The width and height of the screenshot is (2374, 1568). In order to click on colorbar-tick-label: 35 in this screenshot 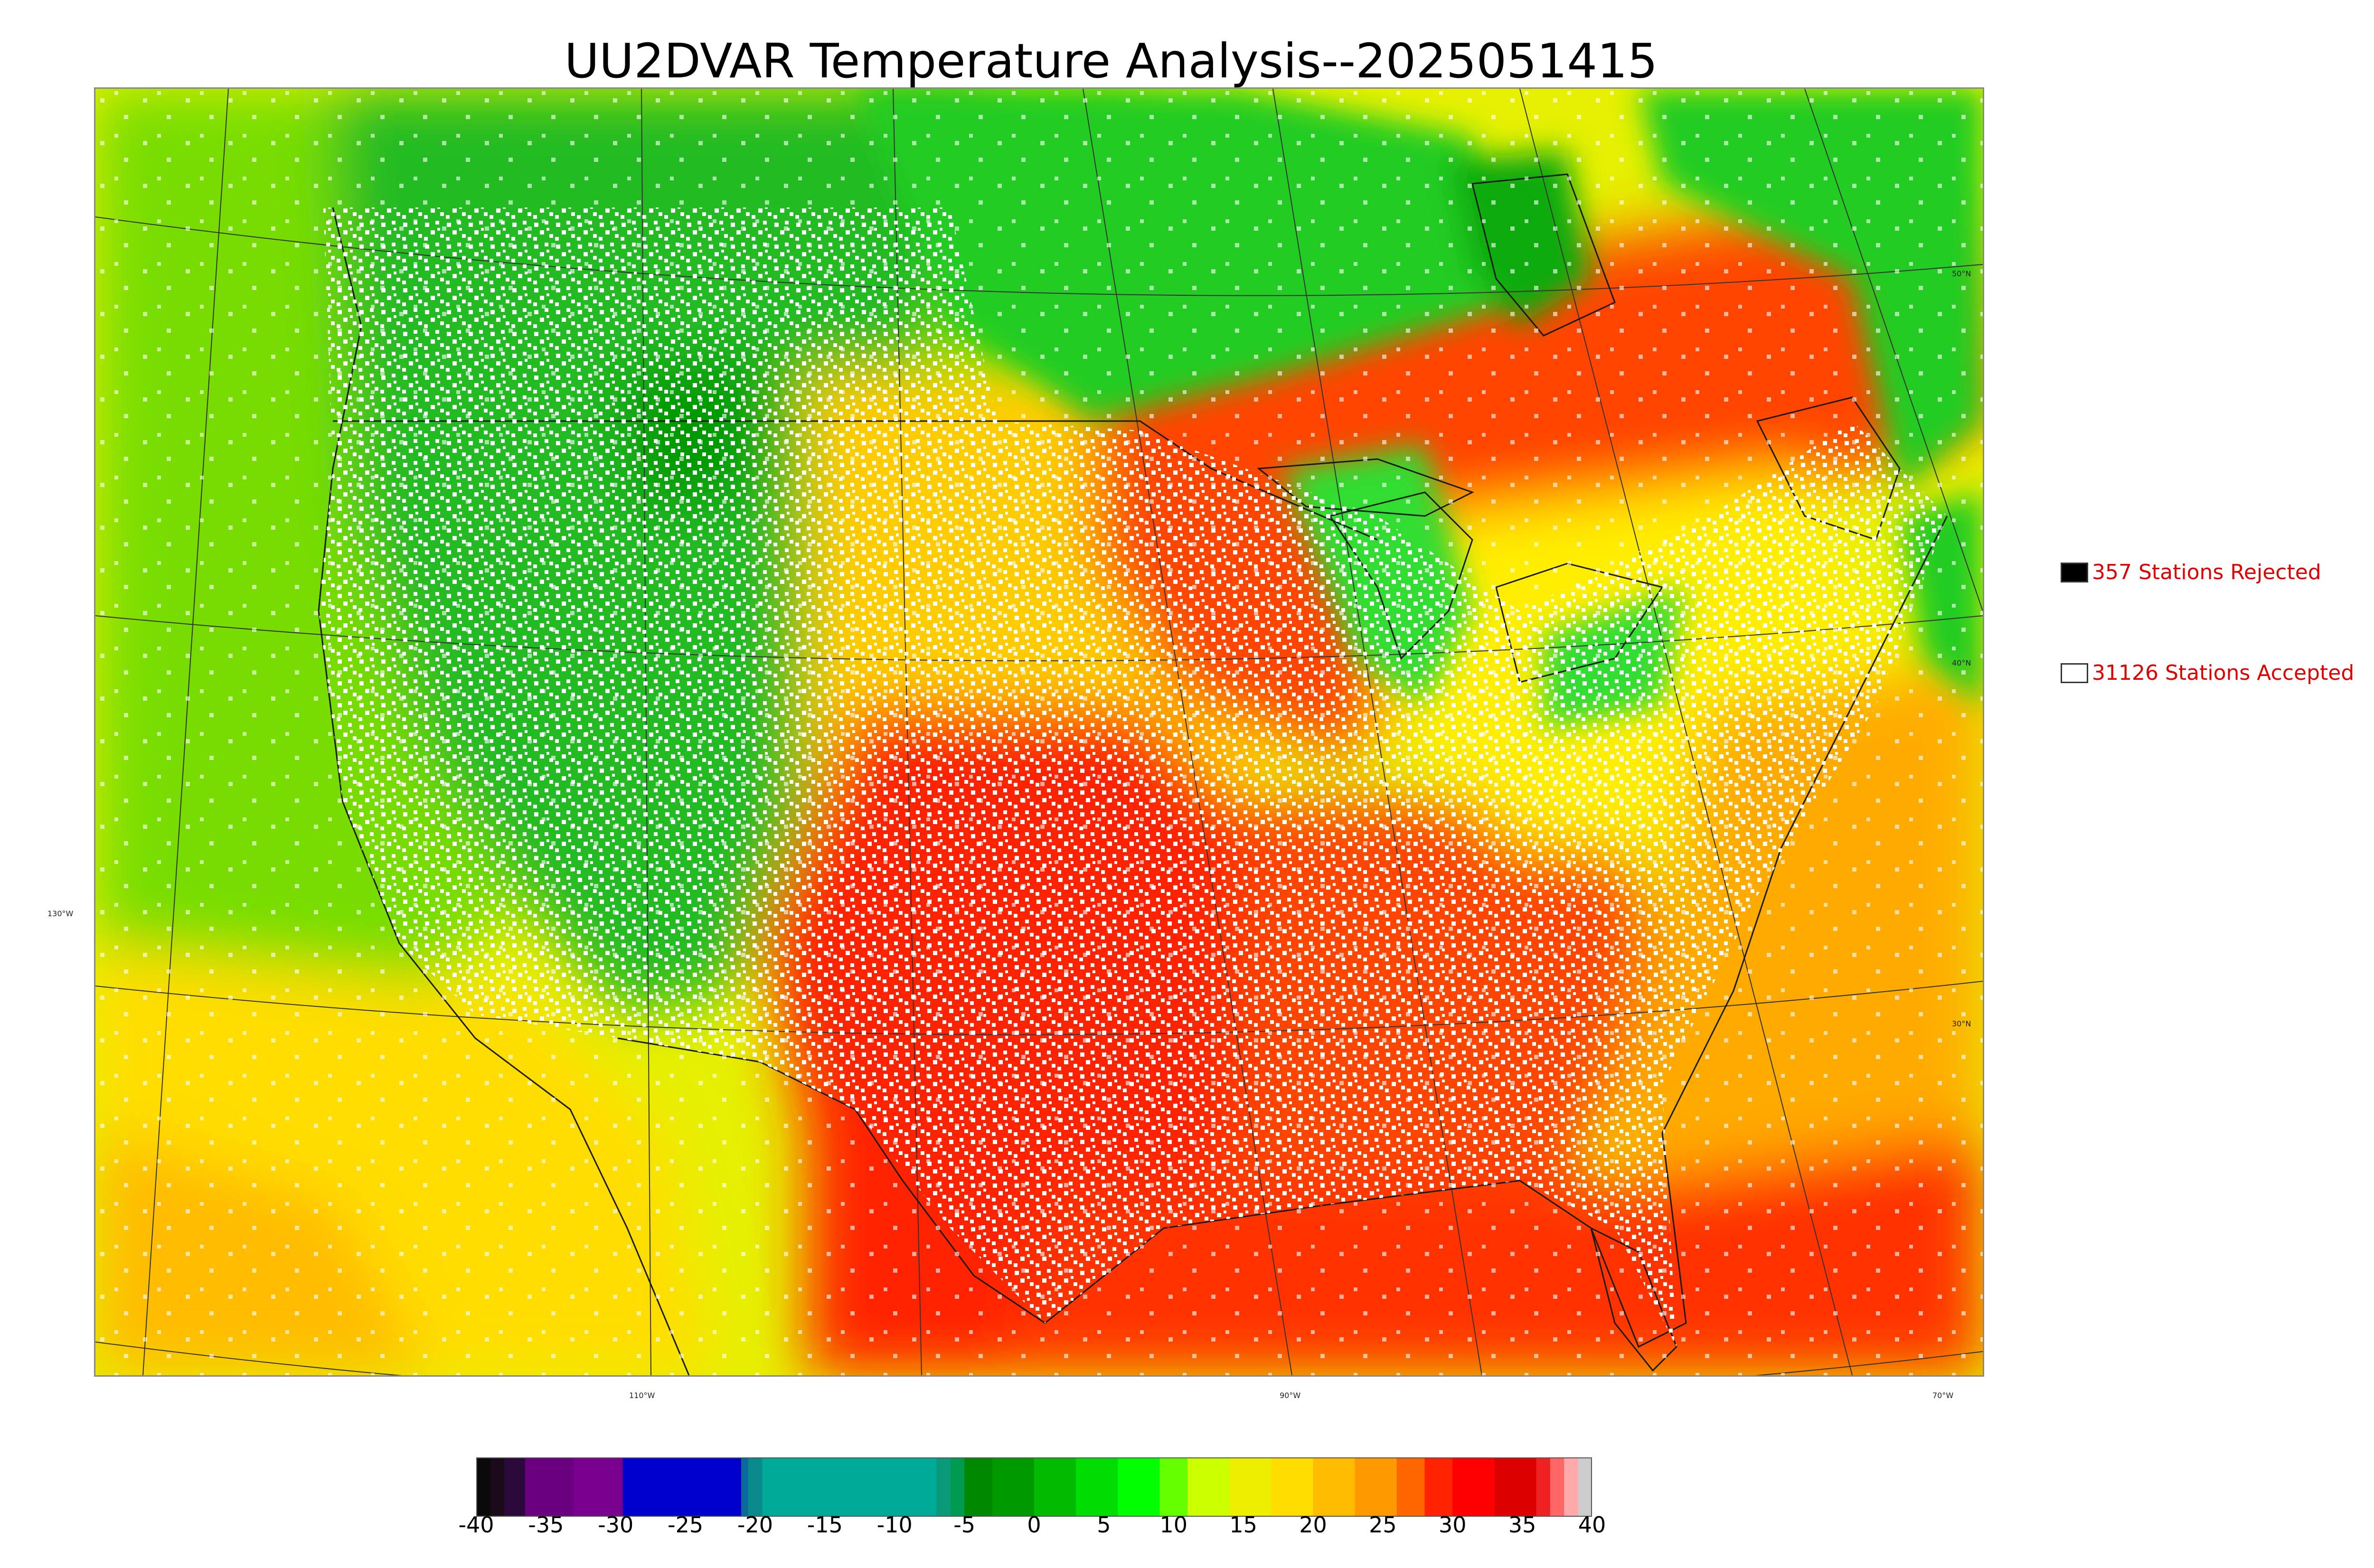, I will do `click(1522, 1525)`.